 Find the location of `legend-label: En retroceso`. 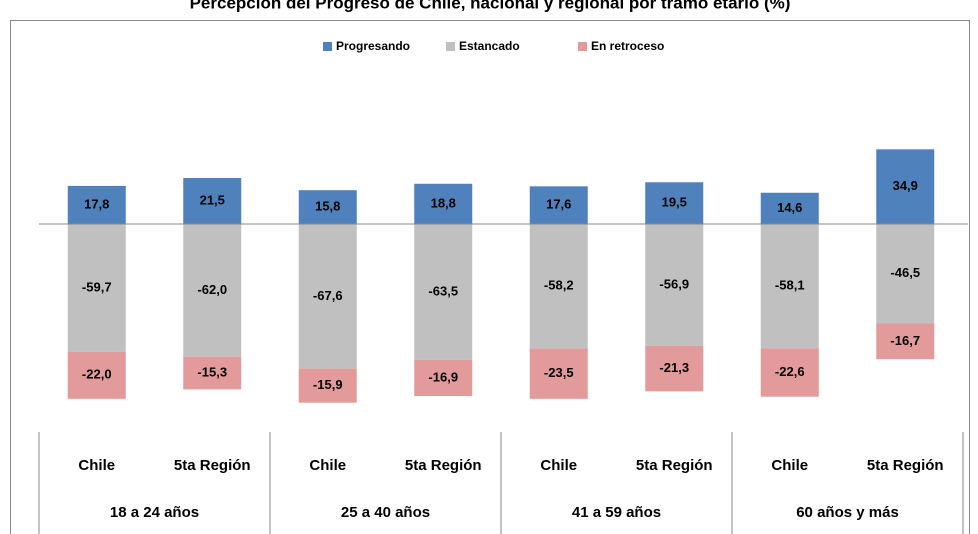

legend-label: En retroceso is located at coordinates (627, 46).